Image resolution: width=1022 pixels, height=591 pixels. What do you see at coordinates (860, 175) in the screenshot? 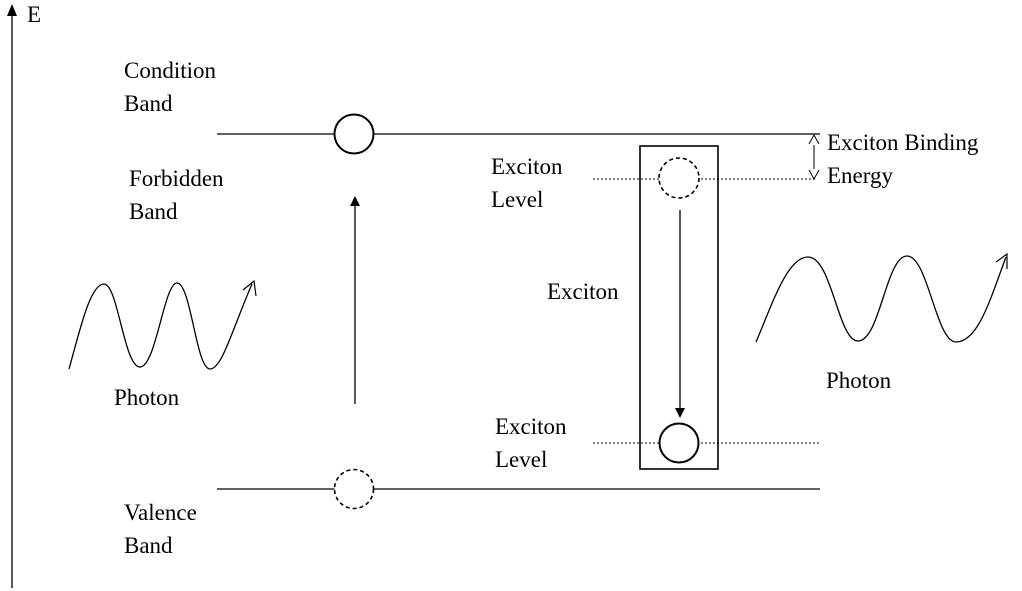
I see `binding-energy-label-line2: Energy` at bounding box center [860, 175].